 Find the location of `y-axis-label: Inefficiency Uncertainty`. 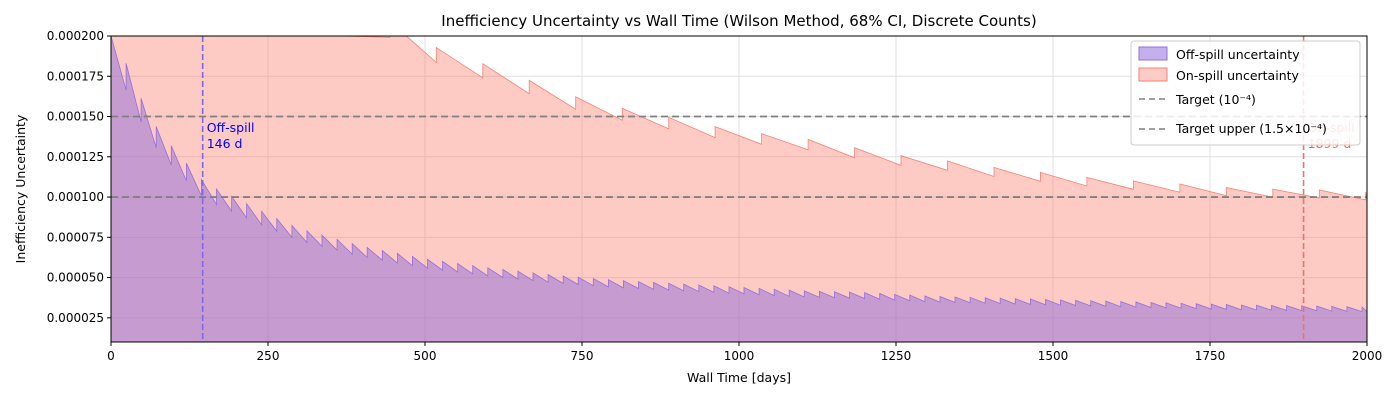

y-axis-label: Inefficiency Uncertainty is located at coordinates (20, 188).